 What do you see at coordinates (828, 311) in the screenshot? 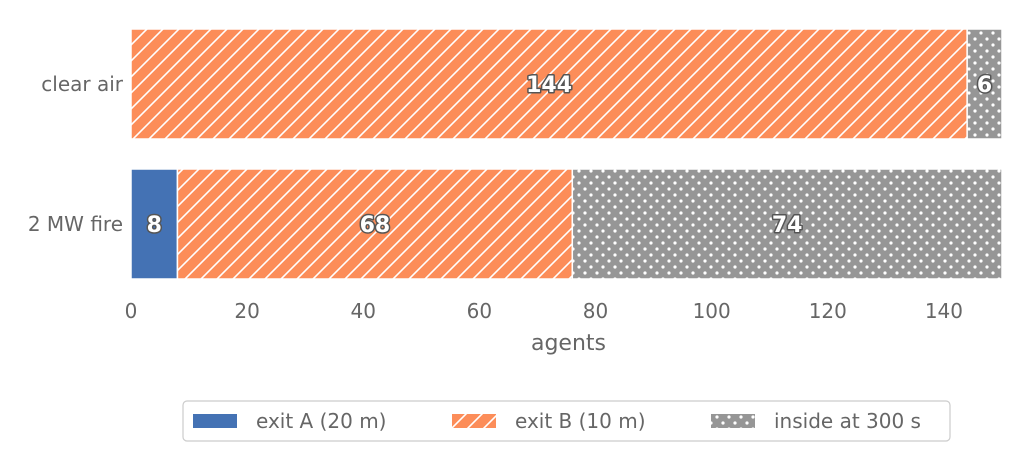
I see `x-tick-label: 120` at bounding box center [828, 311].